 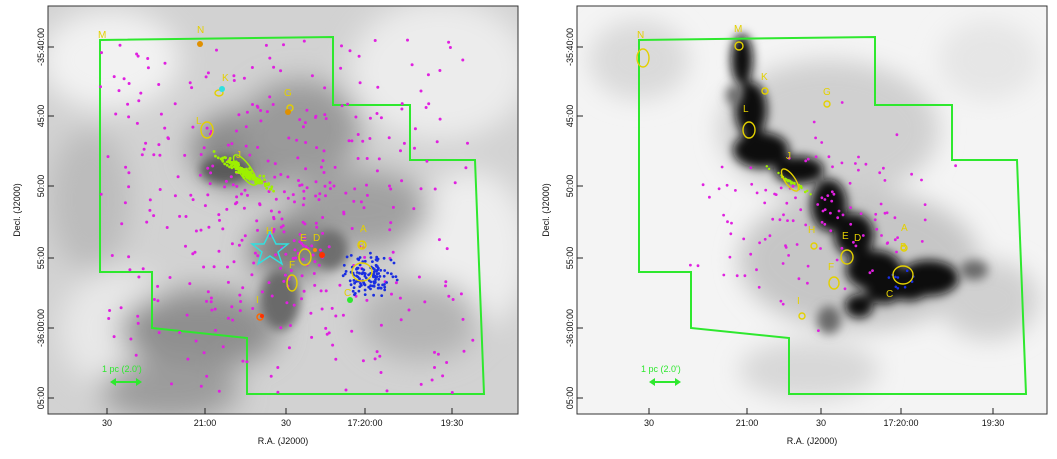 What do you see at coordinates (812, 441) in the screenshot?
I see `right-x-axis-label: R.A. (J2000)` at bounding box center [812, 441].